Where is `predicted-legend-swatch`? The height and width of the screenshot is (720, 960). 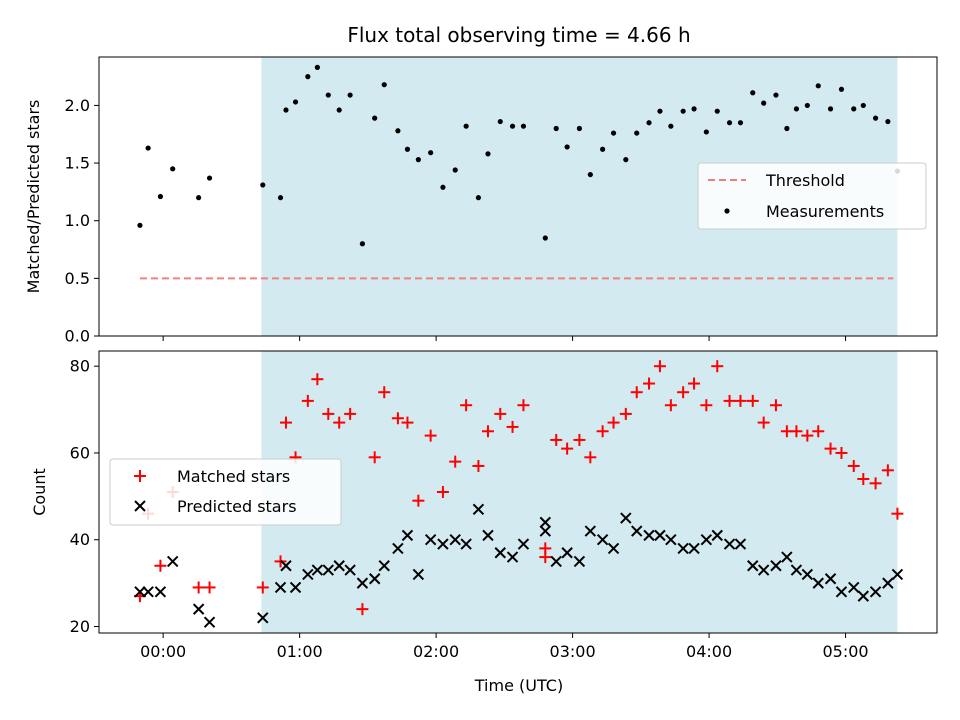 predicted-legend-swatch is located at coordinates (140, 506).